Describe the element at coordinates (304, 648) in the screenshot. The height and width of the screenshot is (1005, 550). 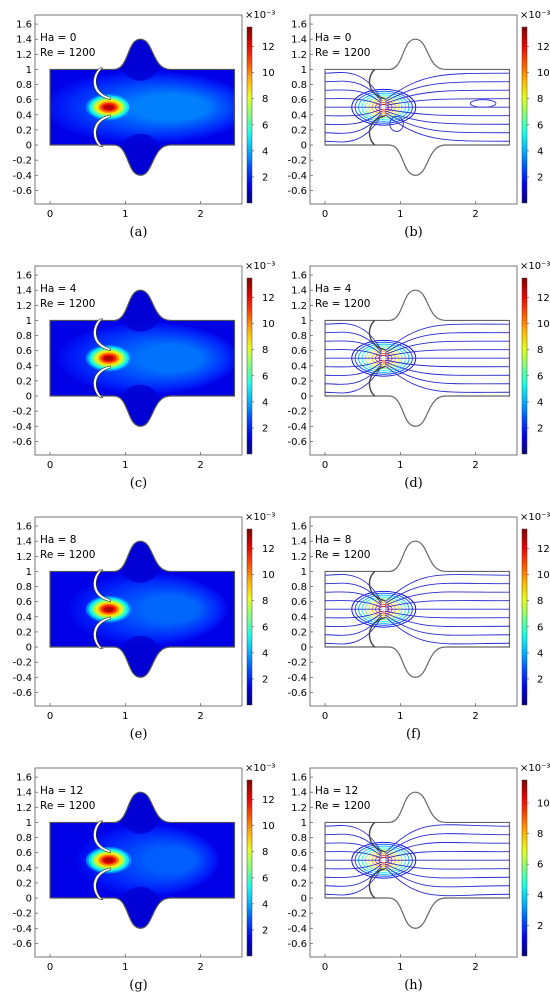
I see `y-tick-label: 0` at that location.